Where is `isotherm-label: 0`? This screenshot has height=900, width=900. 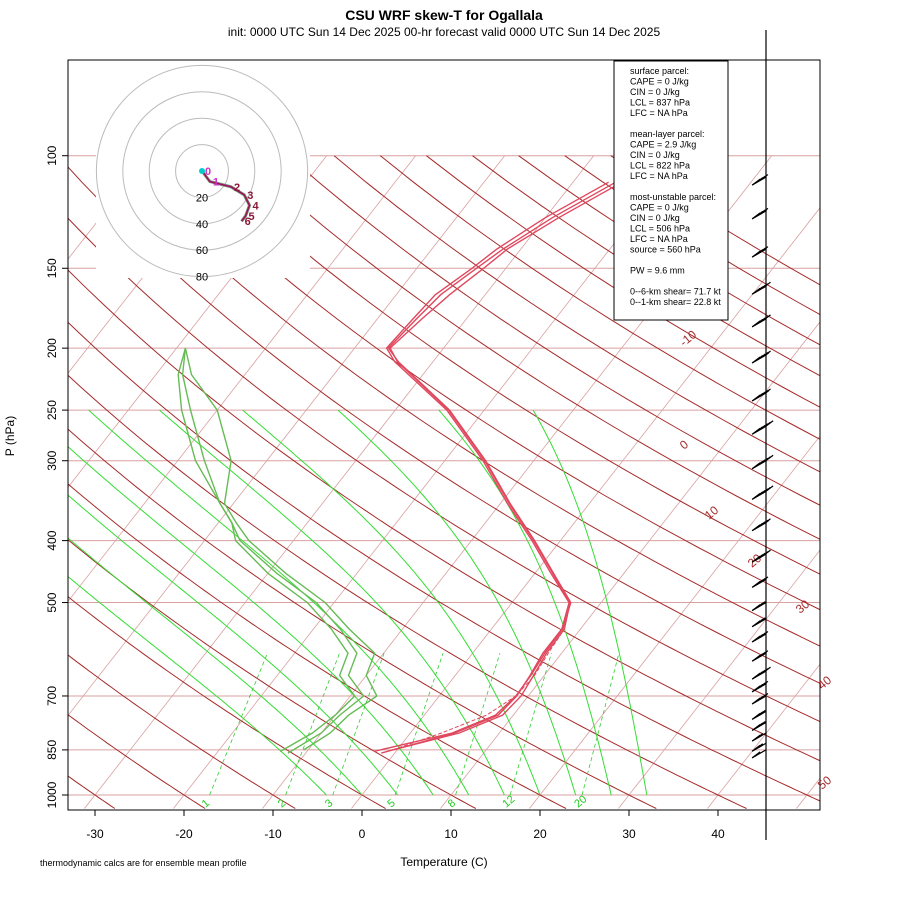 isotherm-label: 0 is located at coordinates (684, 444).